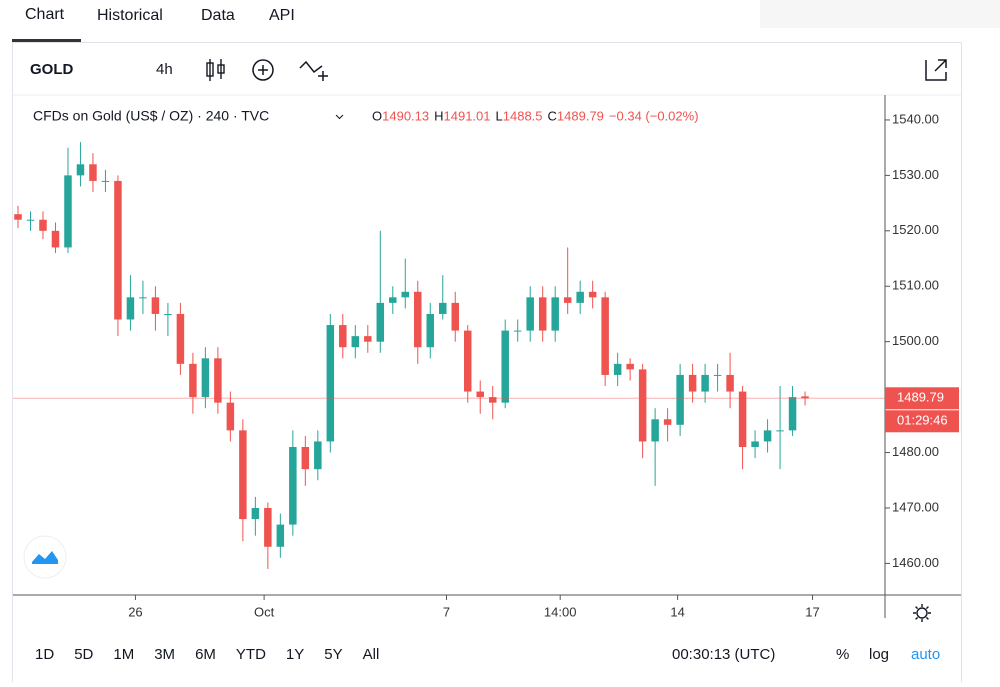  What do you see at coordinates (295, 654) in the screenshot?
I see `range-button: 1Y` at bounding box center [295, 654].